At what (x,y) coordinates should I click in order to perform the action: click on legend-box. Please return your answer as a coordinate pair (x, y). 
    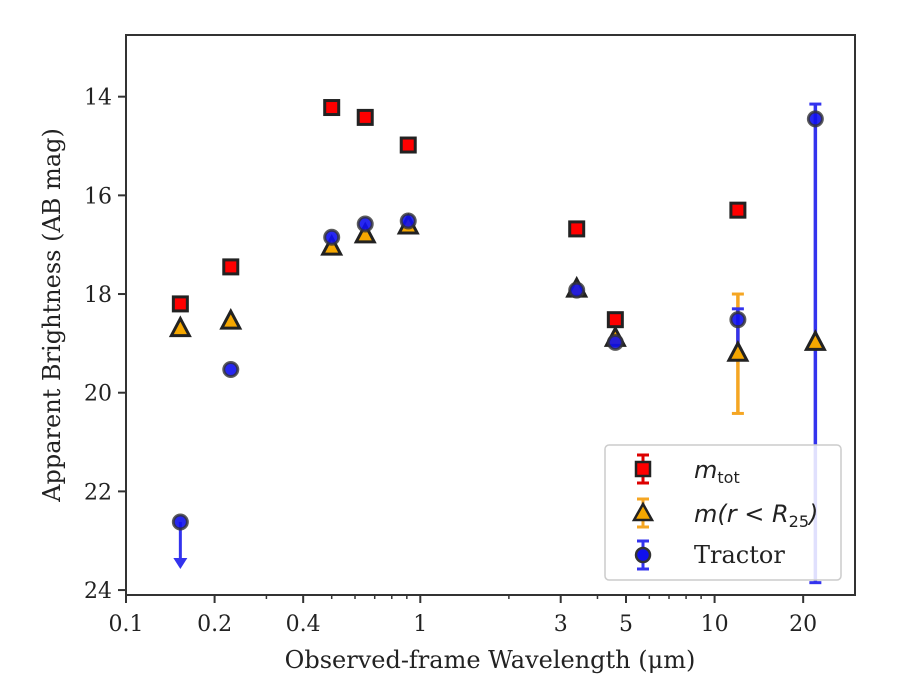
    Looking at the image, I should click on (723, 512).